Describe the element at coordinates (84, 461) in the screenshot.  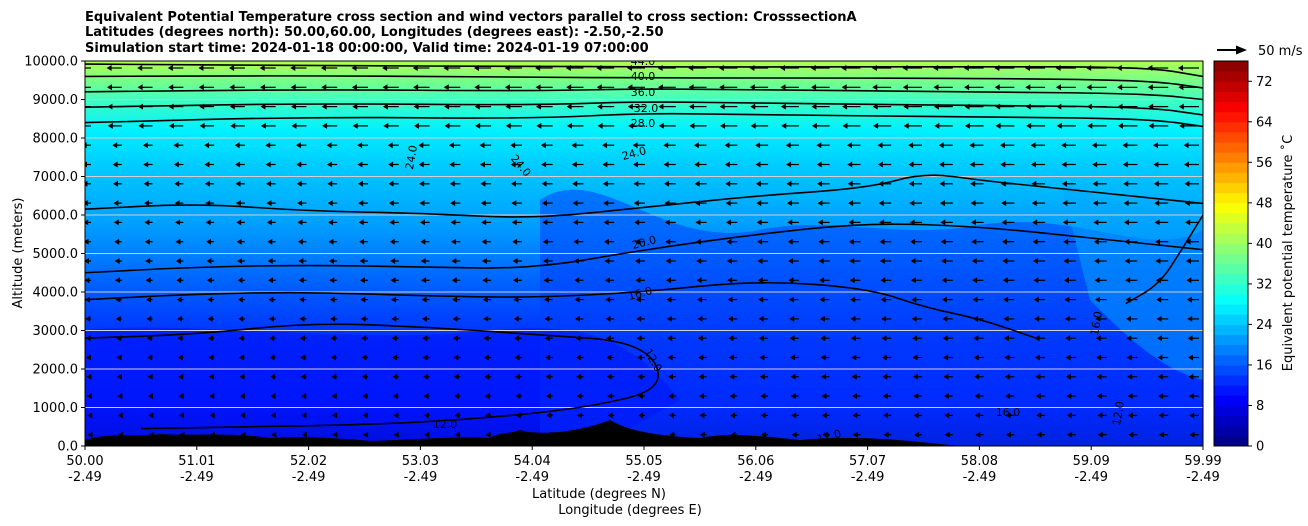
I see `x-tick-label-latitude: 50.00` at that location.